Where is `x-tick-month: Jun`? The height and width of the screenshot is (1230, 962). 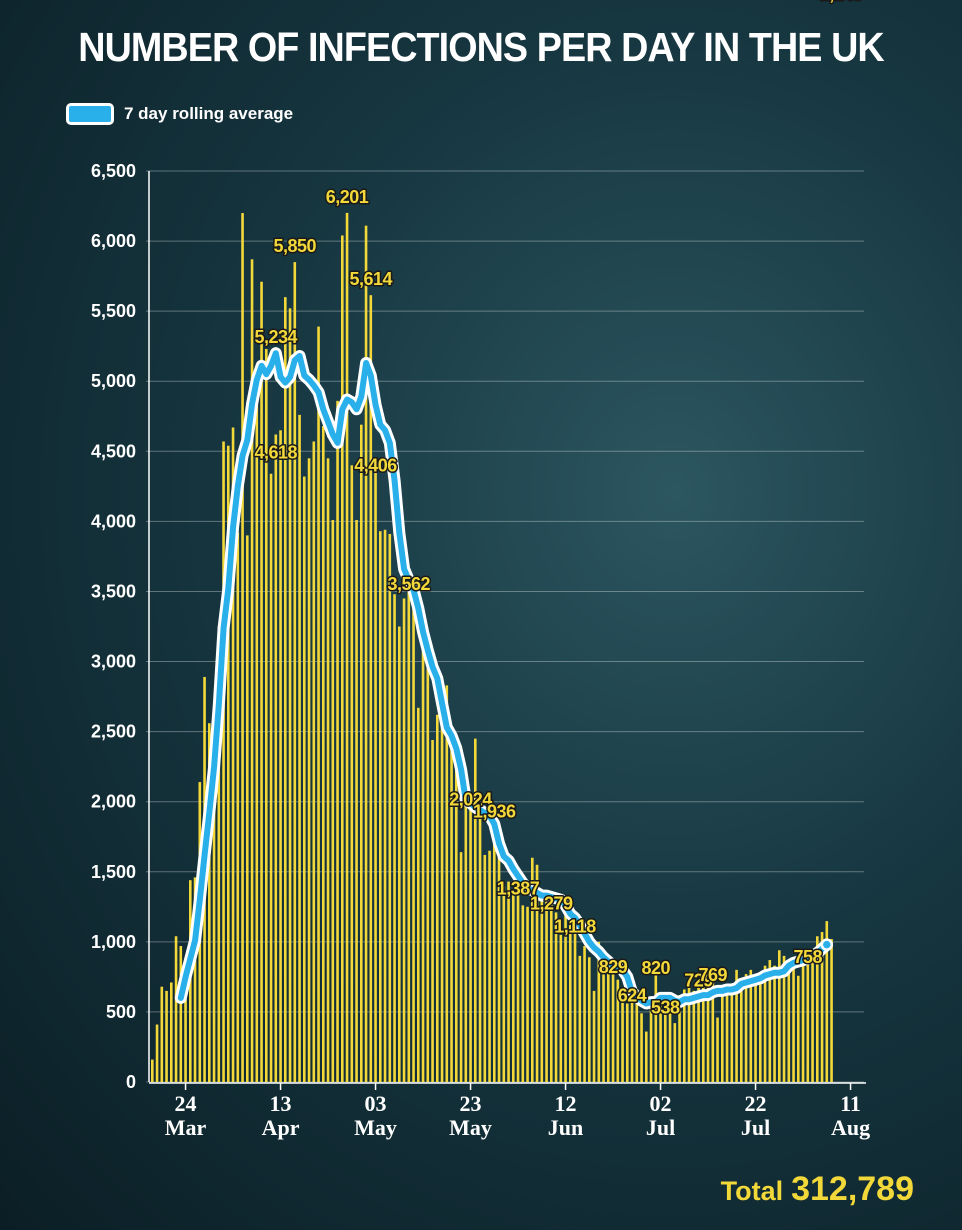 x-tick-month: Jun is located at coordinates (565, 1127).